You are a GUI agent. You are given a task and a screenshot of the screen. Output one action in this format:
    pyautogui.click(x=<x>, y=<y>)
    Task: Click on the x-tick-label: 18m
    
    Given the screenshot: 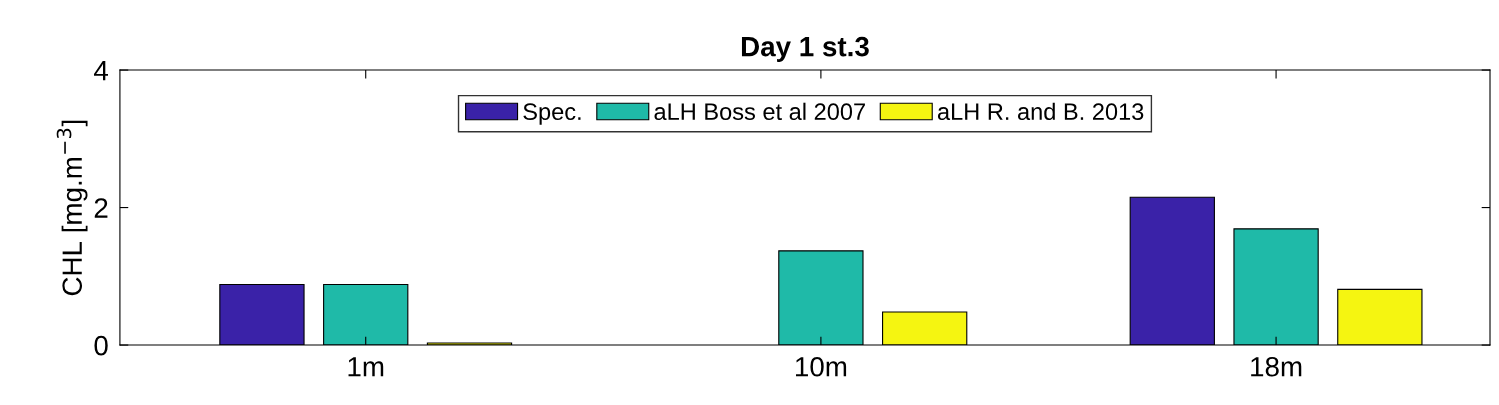 What is the action you would take?
    pyautogui.click(x=1276, y=366)
    